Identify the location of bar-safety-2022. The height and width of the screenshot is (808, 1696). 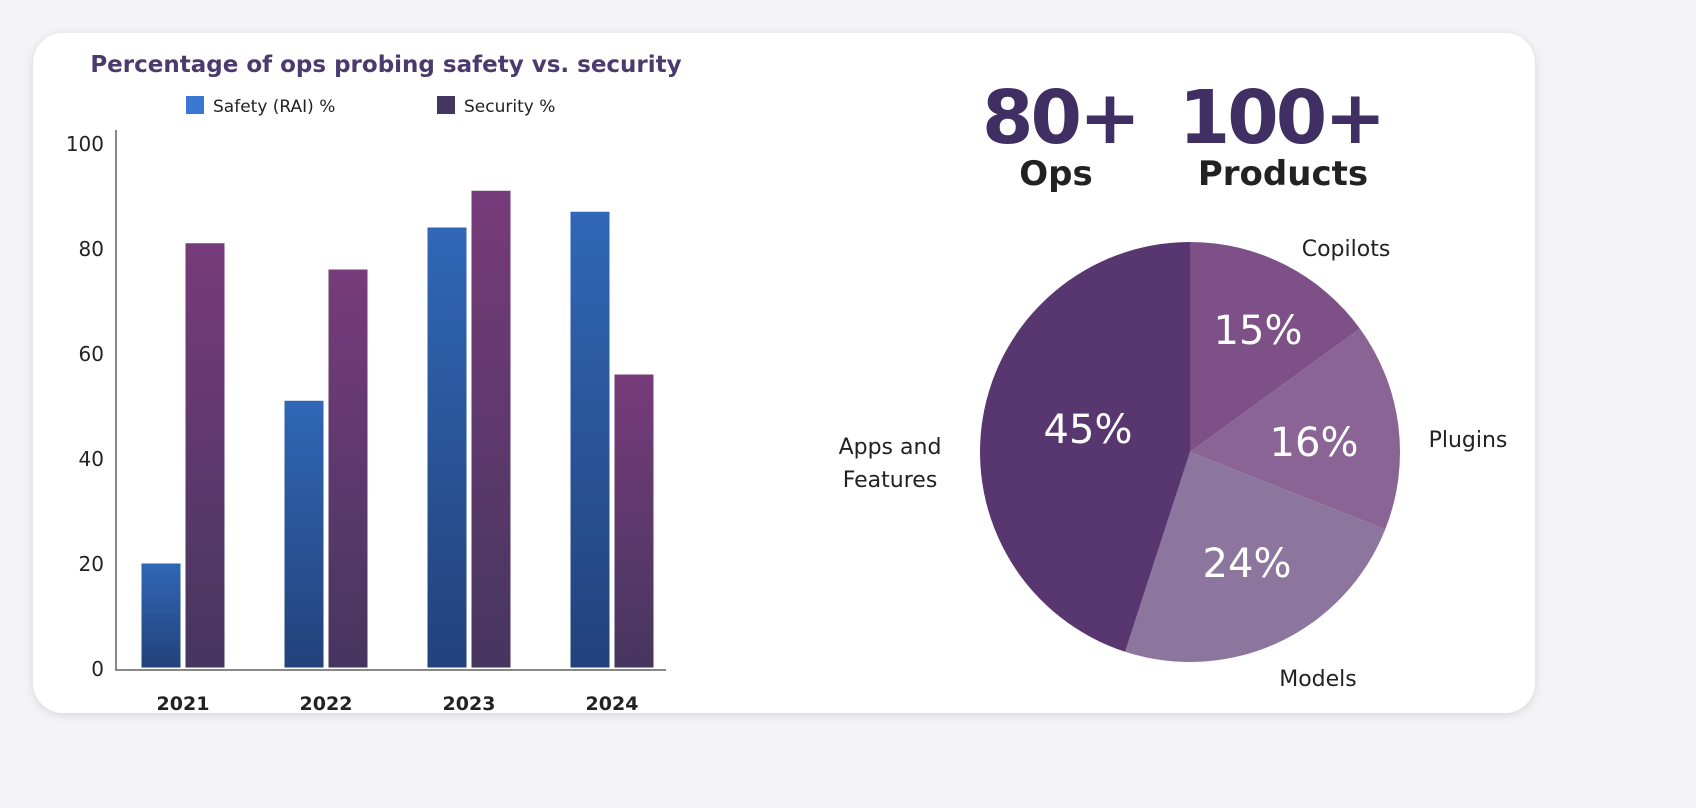
(304, 534).